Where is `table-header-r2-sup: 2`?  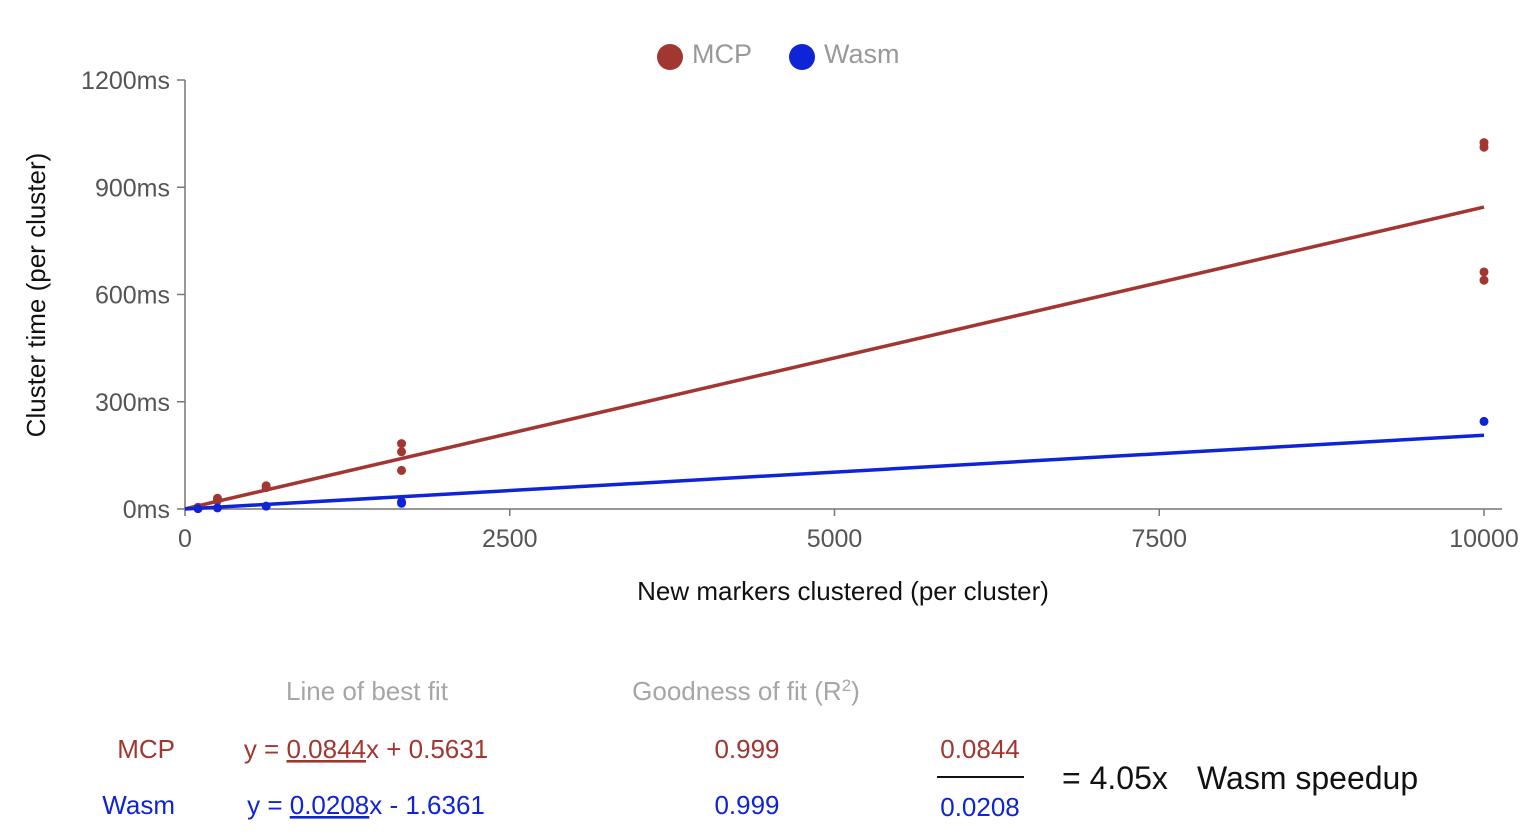 table-header-r2-sup: 2 is located at coordinates (846, 685).